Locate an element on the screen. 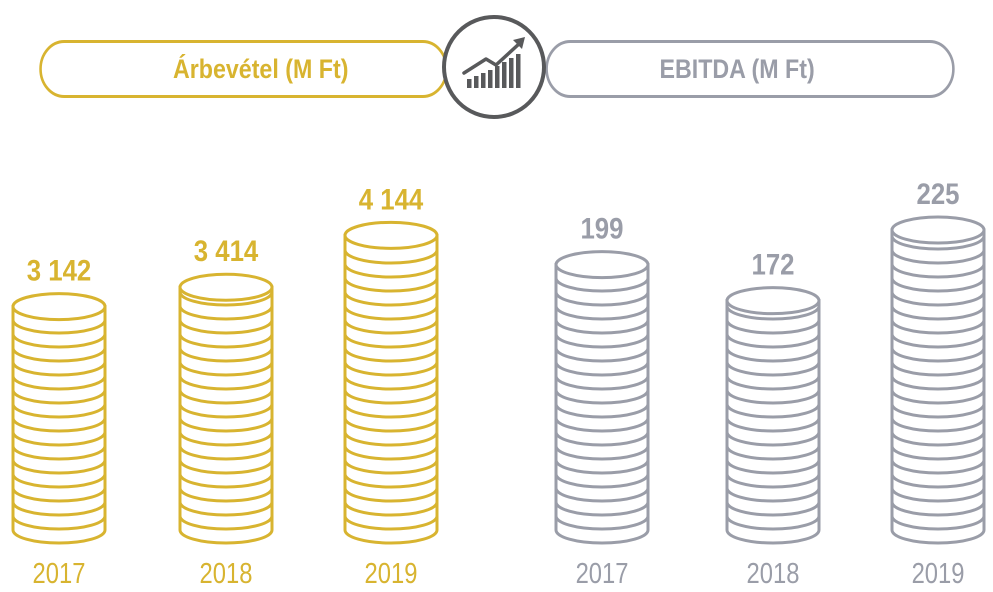 The image size is (993, 592). value-label: 3 142 is located at coordinates (59, 270).